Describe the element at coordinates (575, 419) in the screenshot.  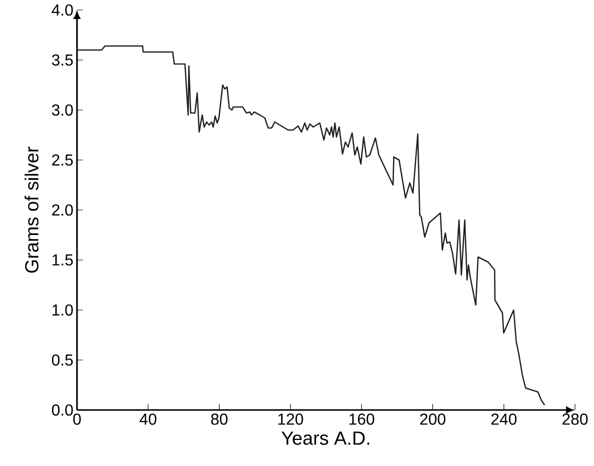
I see `x-tick-label: 280` at that location.